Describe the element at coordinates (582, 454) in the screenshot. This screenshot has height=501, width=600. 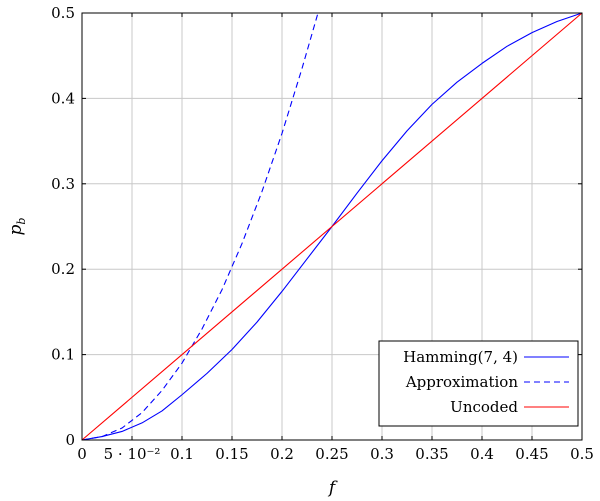
I see `x-tick-label: 0.5` at that location.